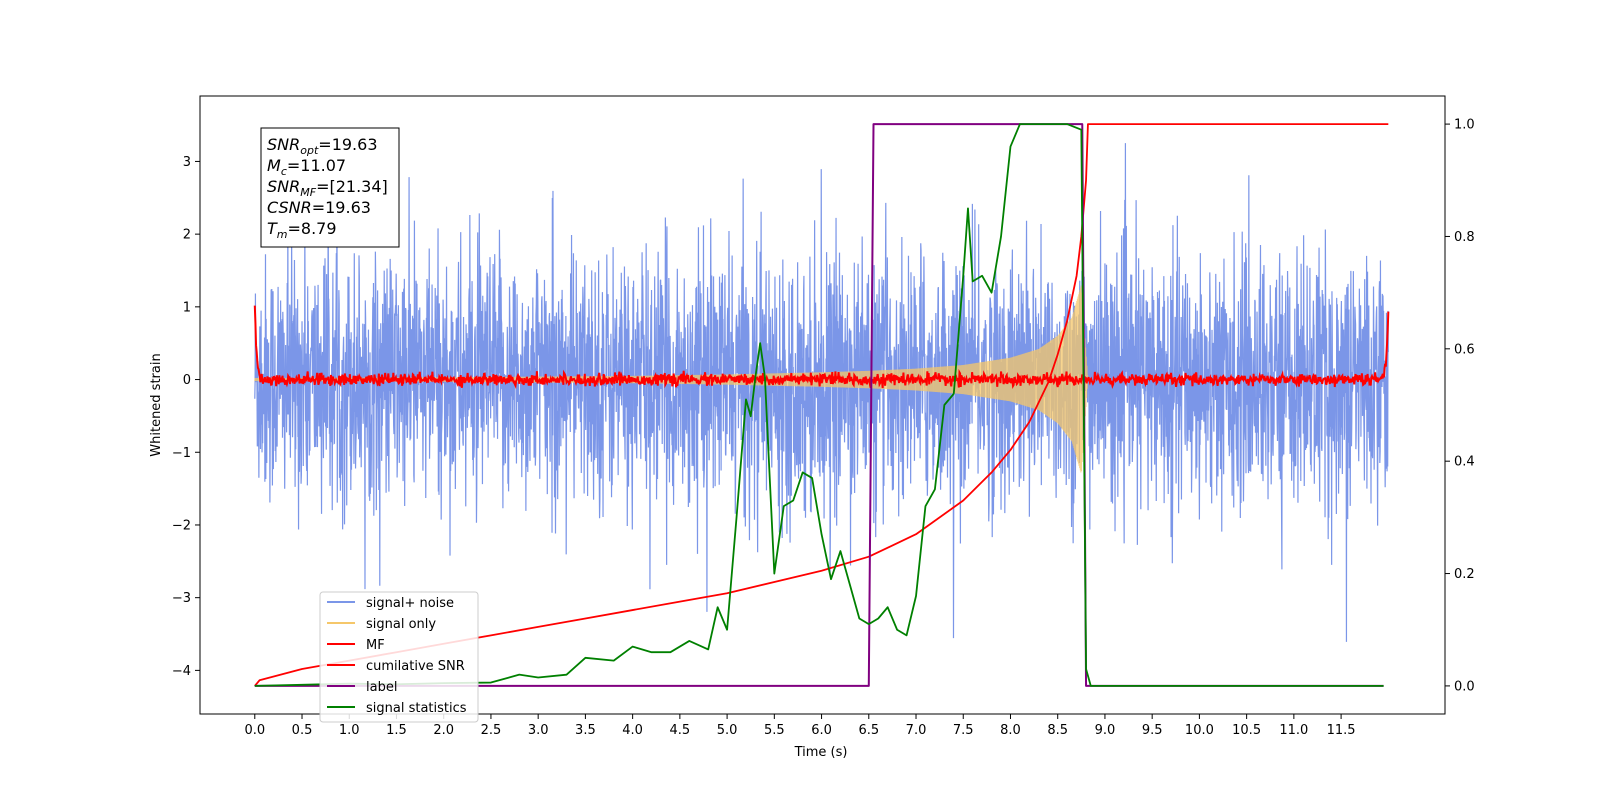 The width and height of the screenshot is (1600, 804). Describe the element at coordinates (381, 687) in the screenshot. I see `legend-label: label` at that location.